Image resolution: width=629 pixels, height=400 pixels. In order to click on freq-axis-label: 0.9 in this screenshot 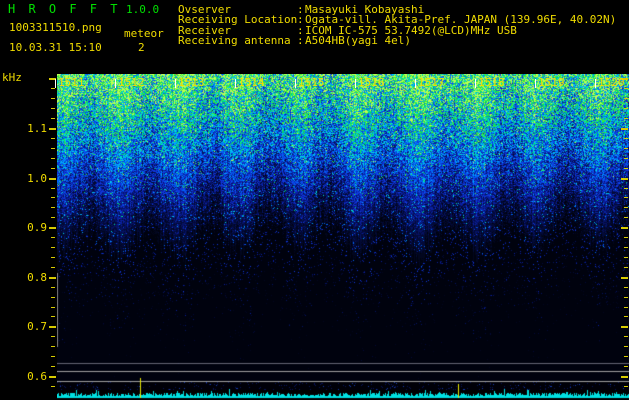, I will do `click(37, 228)`.